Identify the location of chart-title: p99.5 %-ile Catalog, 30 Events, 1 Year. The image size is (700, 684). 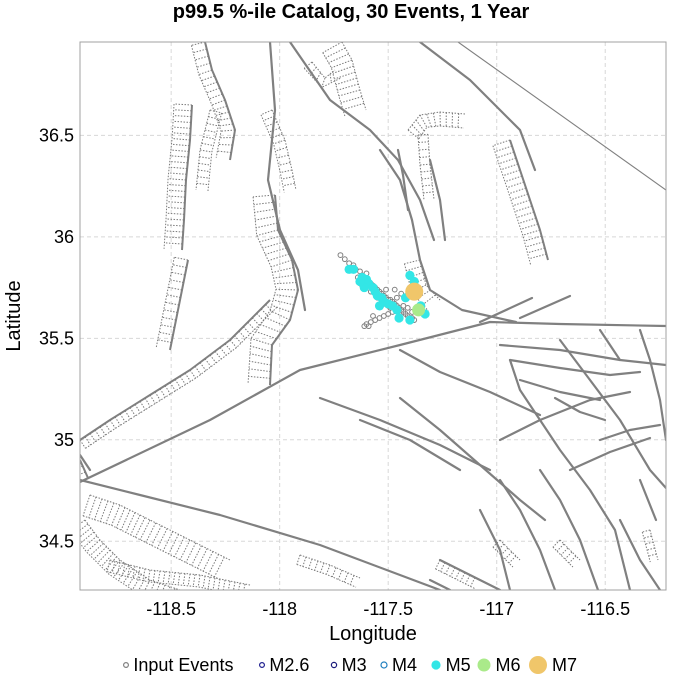
(351, 12).